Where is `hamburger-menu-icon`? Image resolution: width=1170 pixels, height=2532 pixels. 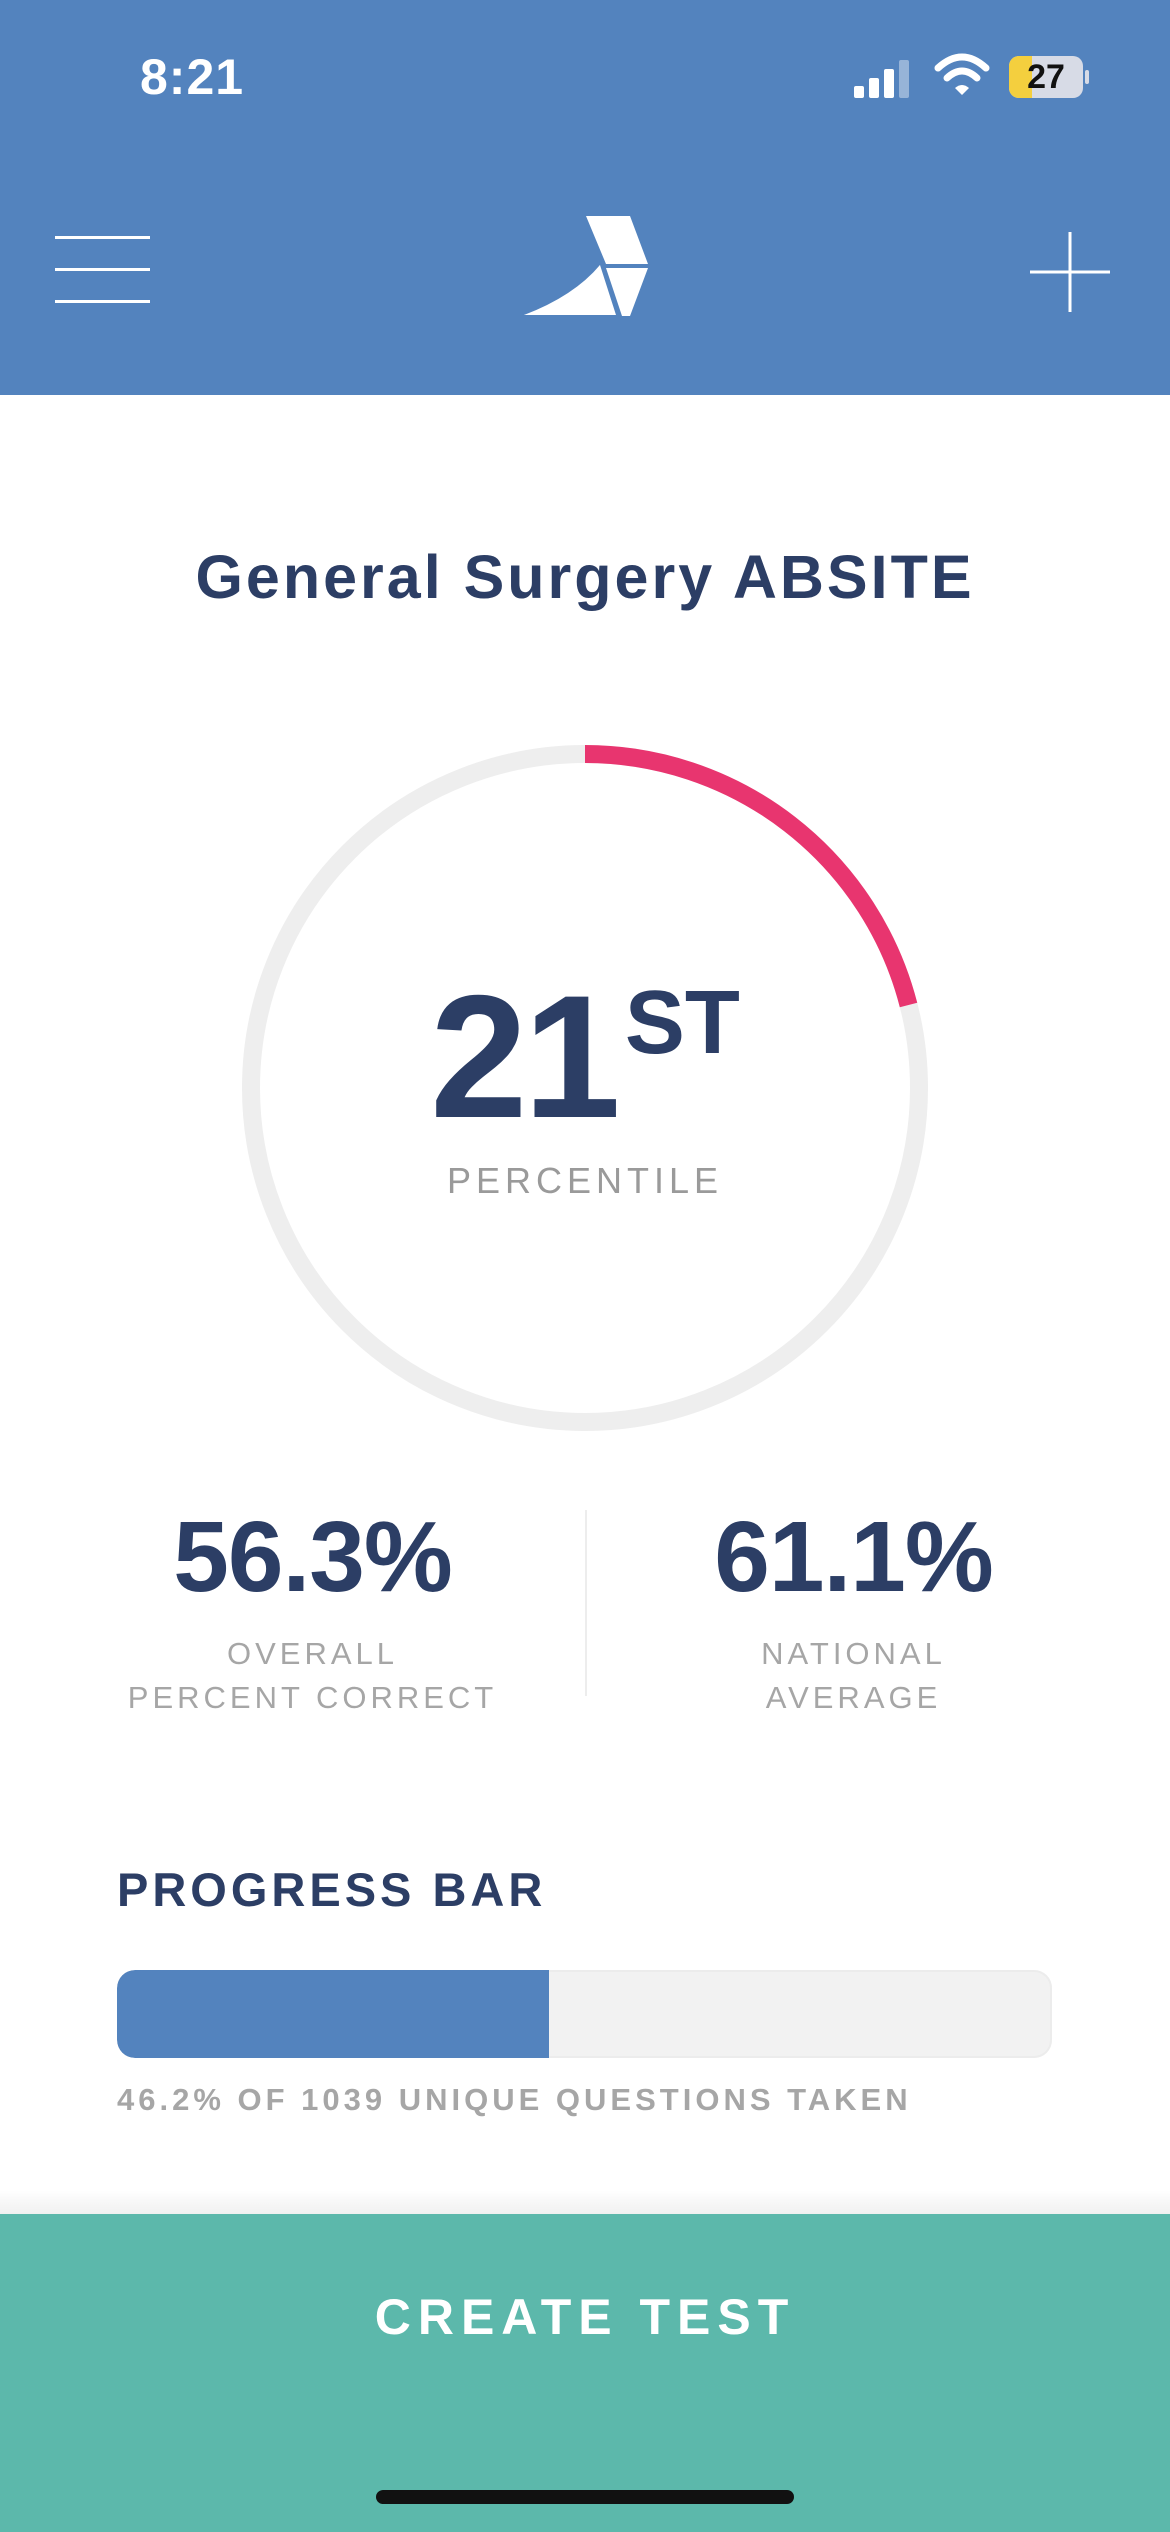 hamburger-menu-icon is located at coordinates (102, 268).